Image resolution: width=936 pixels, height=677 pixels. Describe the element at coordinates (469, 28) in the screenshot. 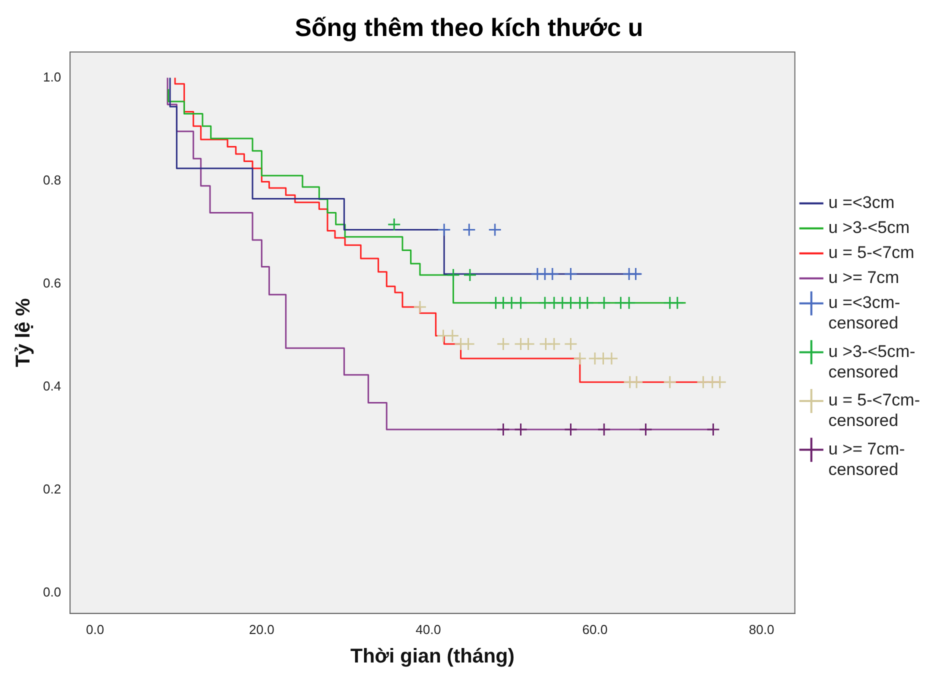

I see `chart-title: Sống thêm theo kích thước u` at that location.